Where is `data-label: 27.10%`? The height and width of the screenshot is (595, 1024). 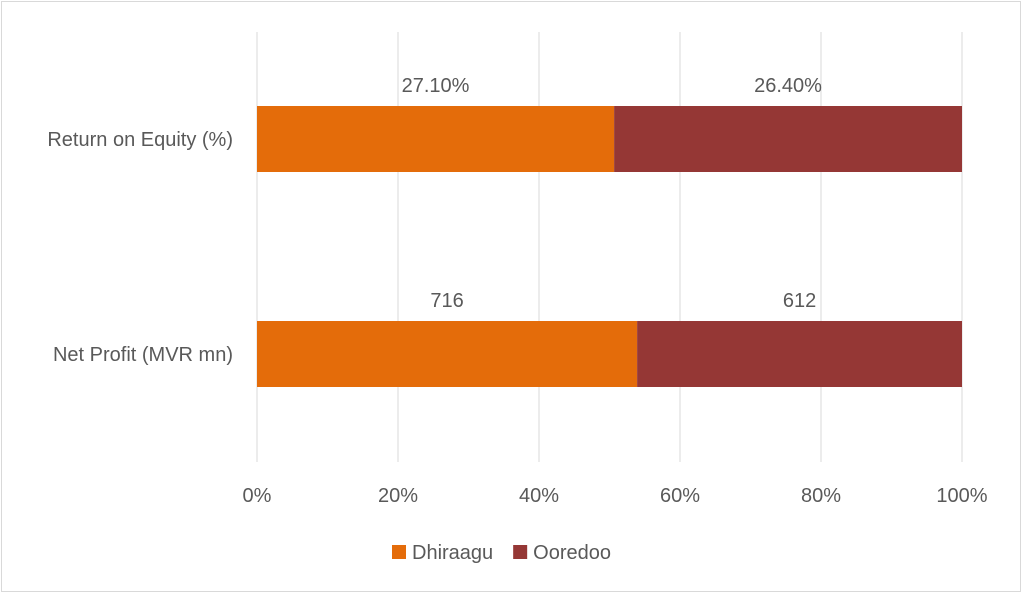
data-label: 27.10% is located at coordinates (436, 86).